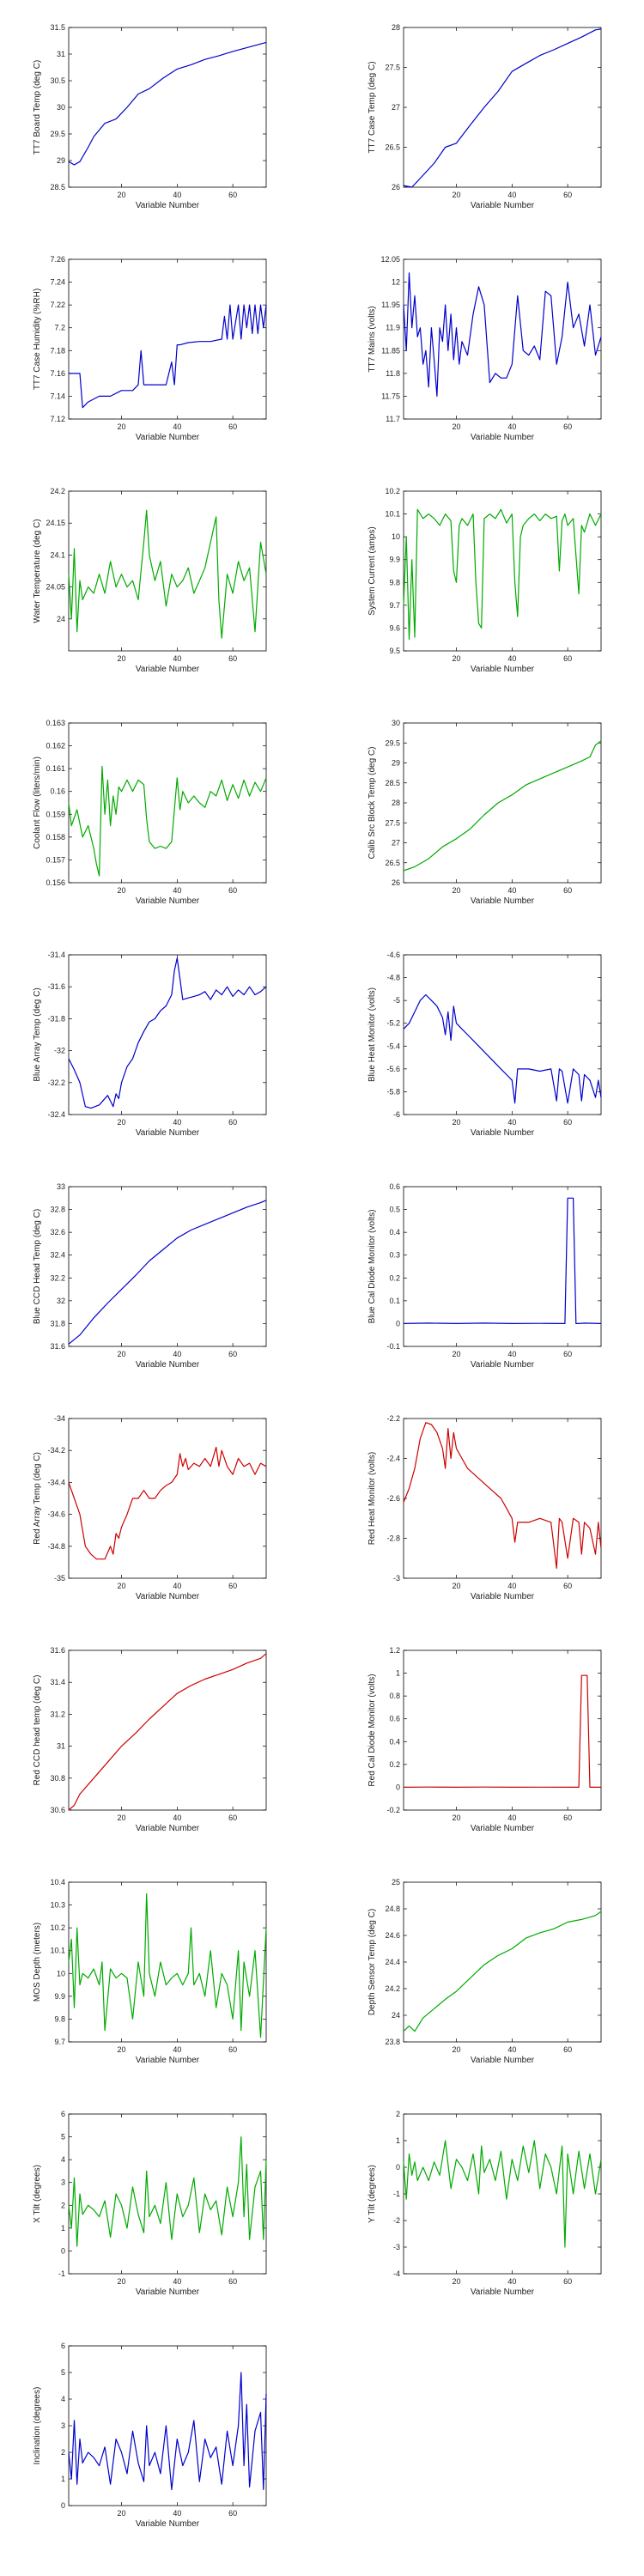  I want to click on y-tick-label: 9.5, so click(394, 651).